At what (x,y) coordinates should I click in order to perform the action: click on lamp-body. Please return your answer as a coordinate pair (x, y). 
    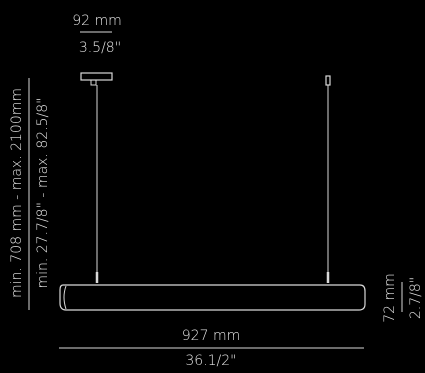
    Looking at the image, I should click on (212, 297).